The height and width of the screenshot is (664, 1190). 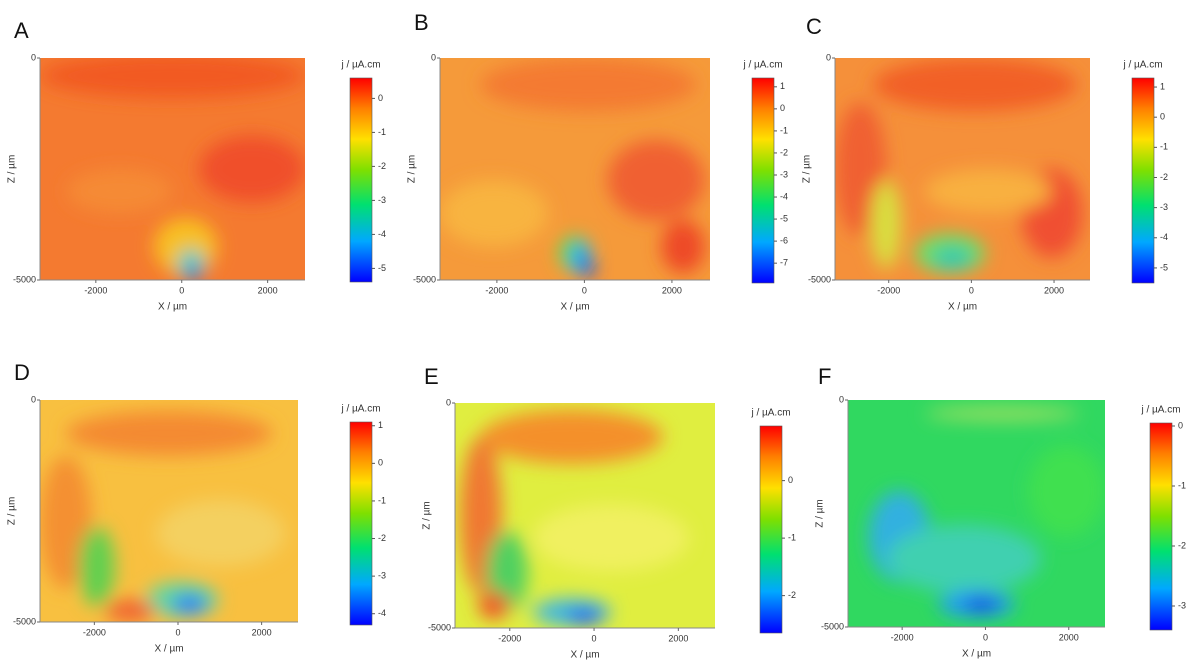 I want to click on panel-label: D, so click(x=22, y=372).